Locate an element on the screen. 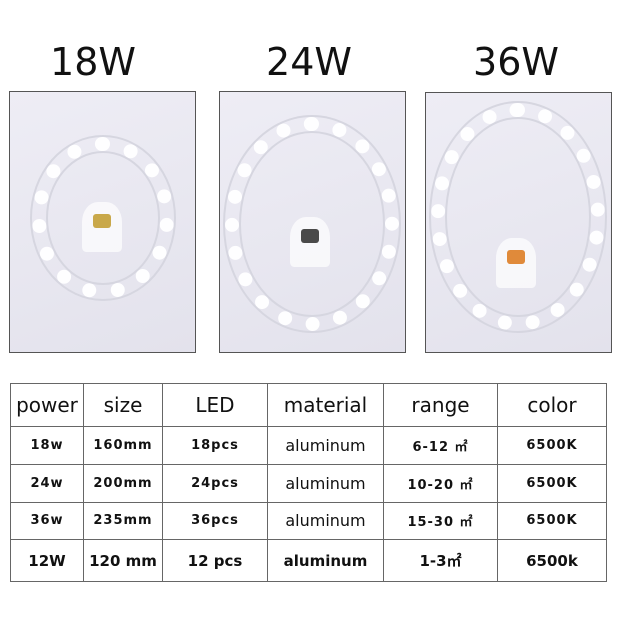 The image size is (620, 620). cell-range: 10-20 ㎡ is located at coordinates (440, 483).